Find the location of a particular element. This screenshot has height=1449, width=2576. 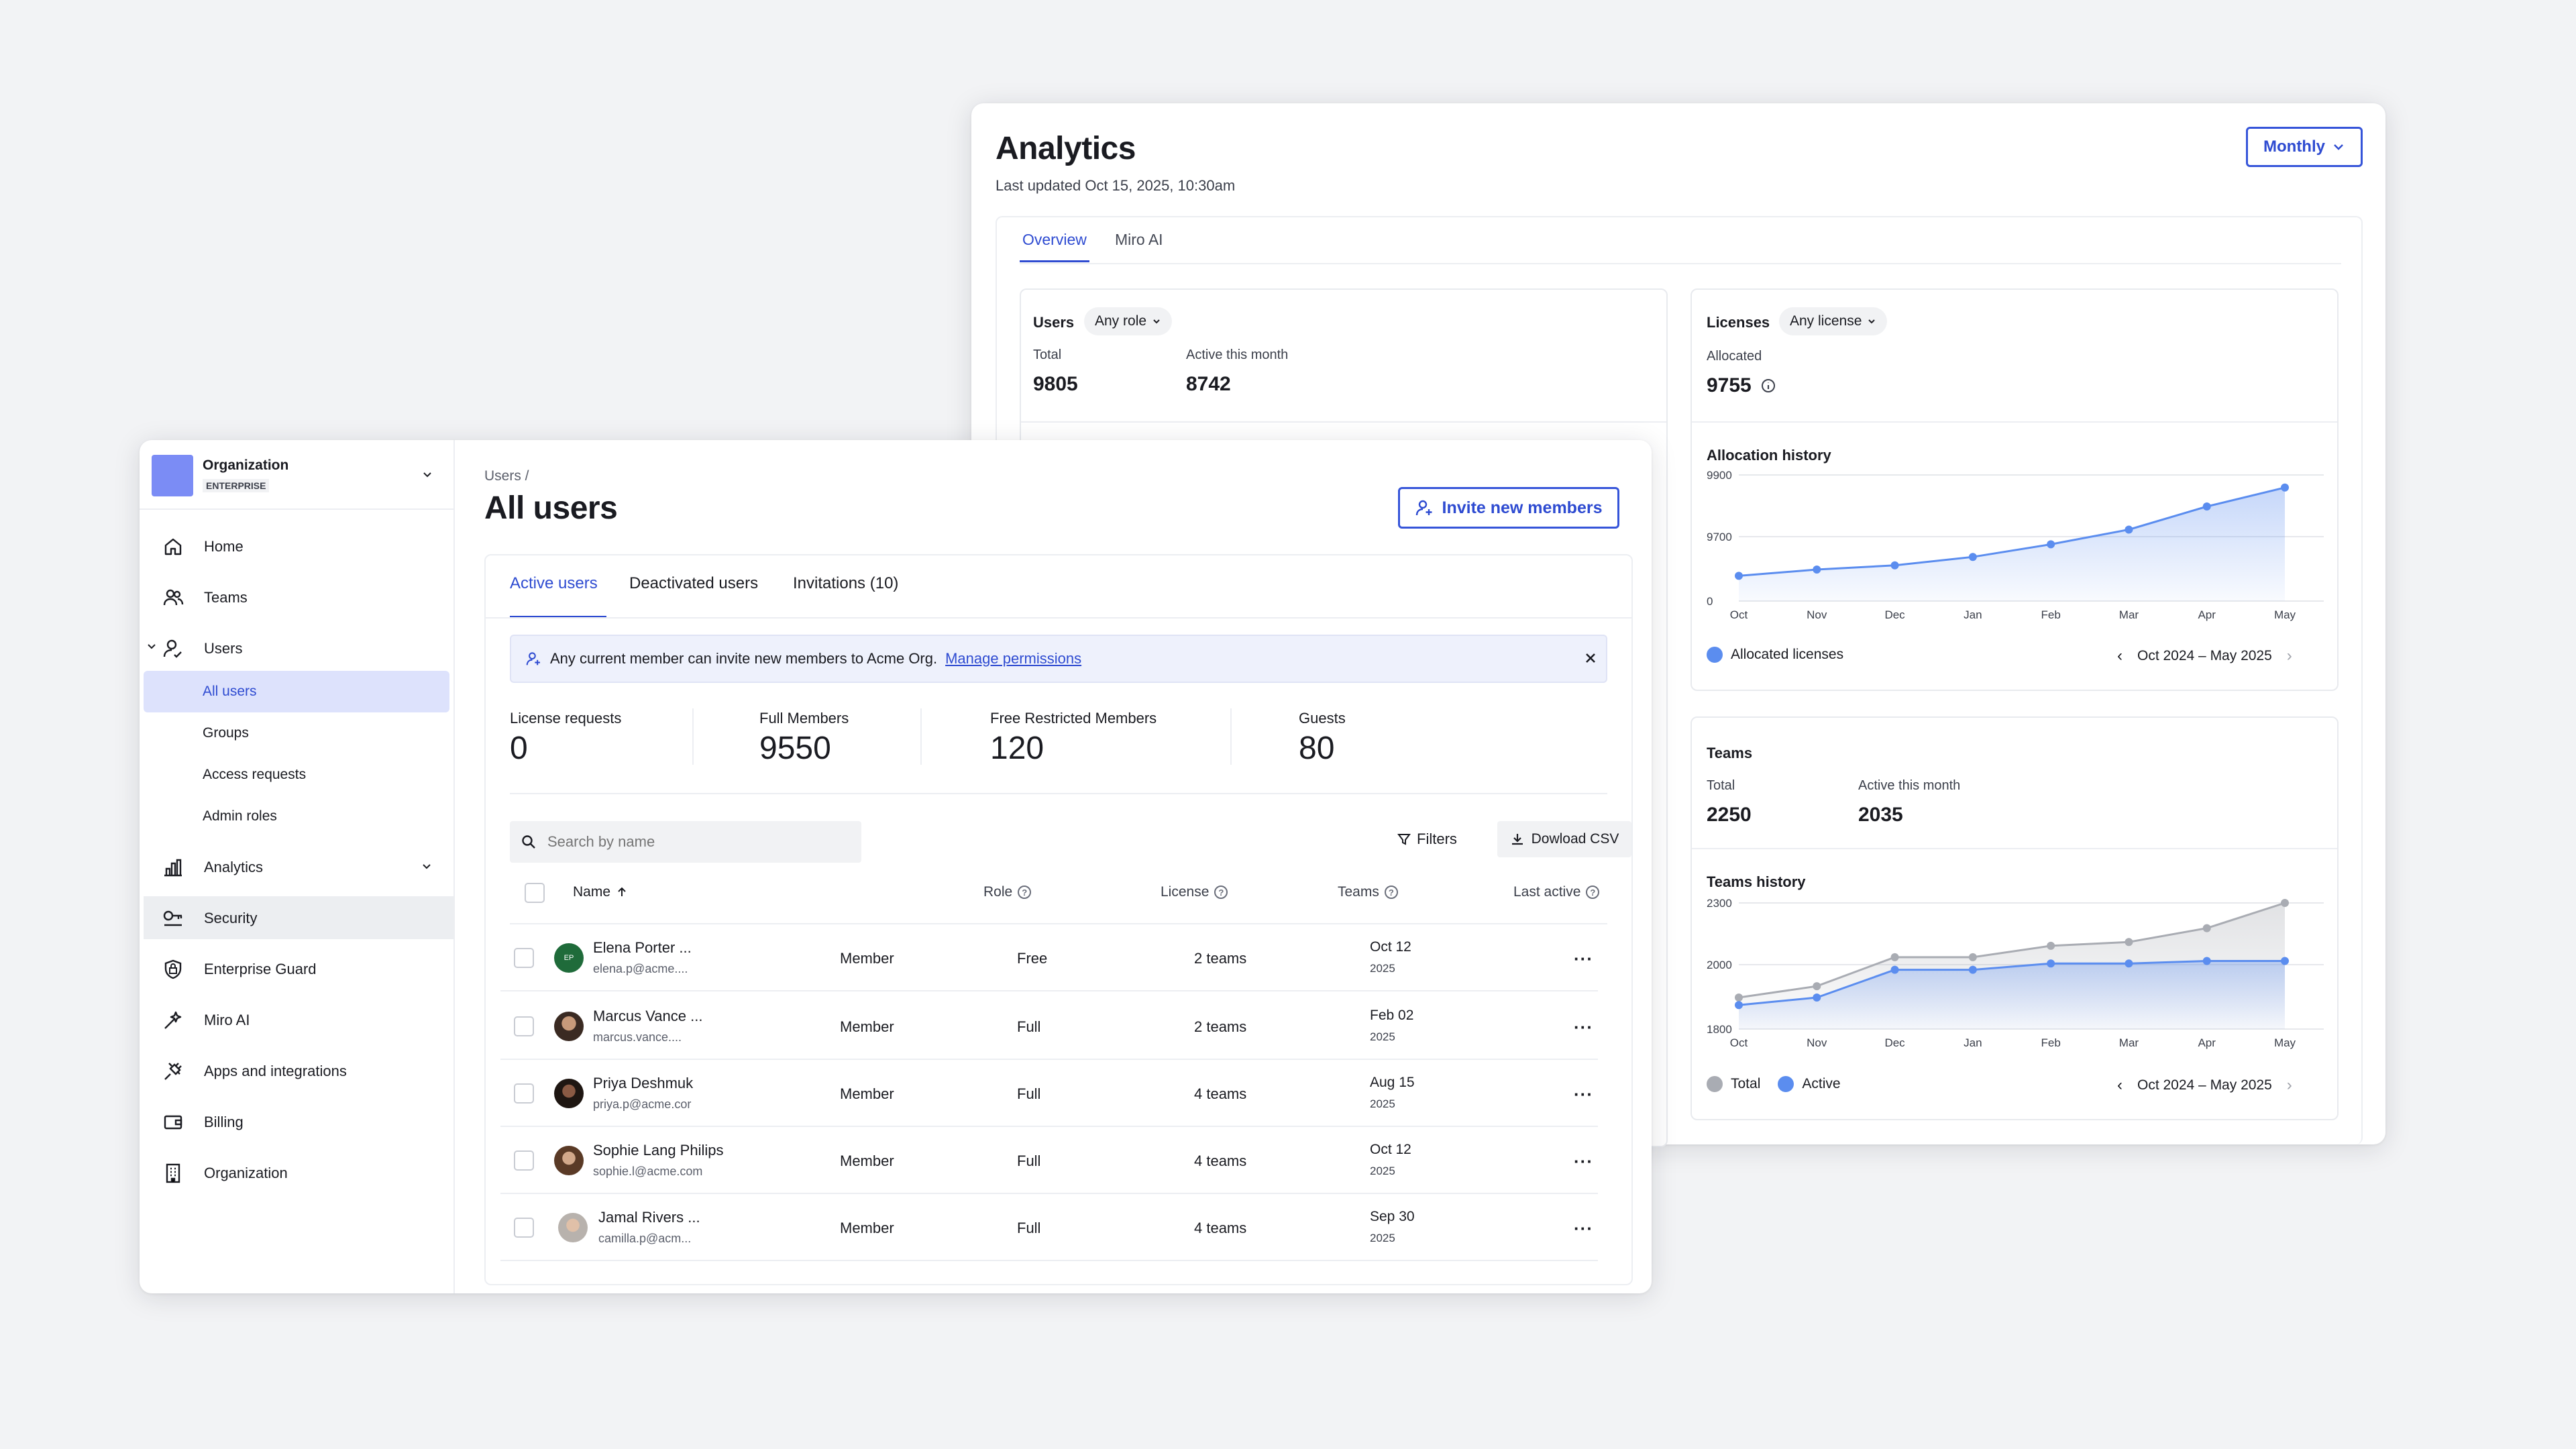

x-tick-label: Oct is located at coordinates (1739, 1042).